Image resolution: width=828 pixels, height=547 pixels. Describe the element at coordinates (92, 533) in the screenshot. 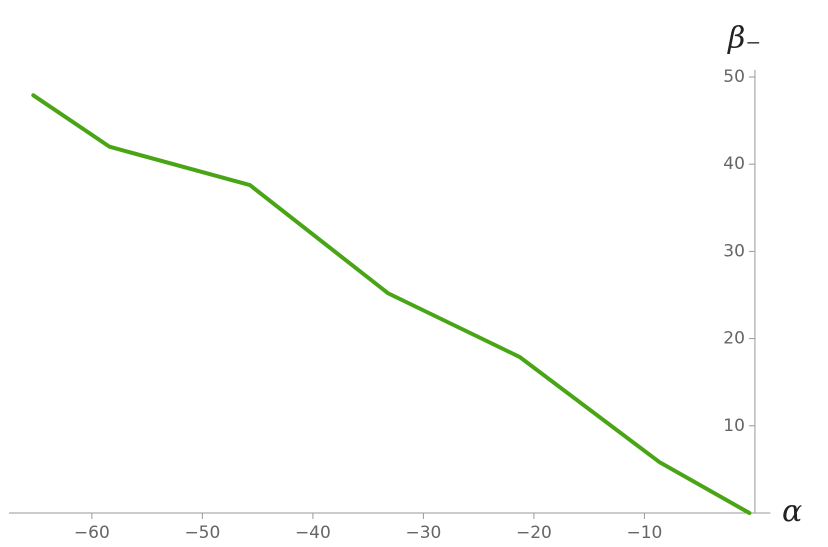

I see `x-tick-label: −60` at that location.